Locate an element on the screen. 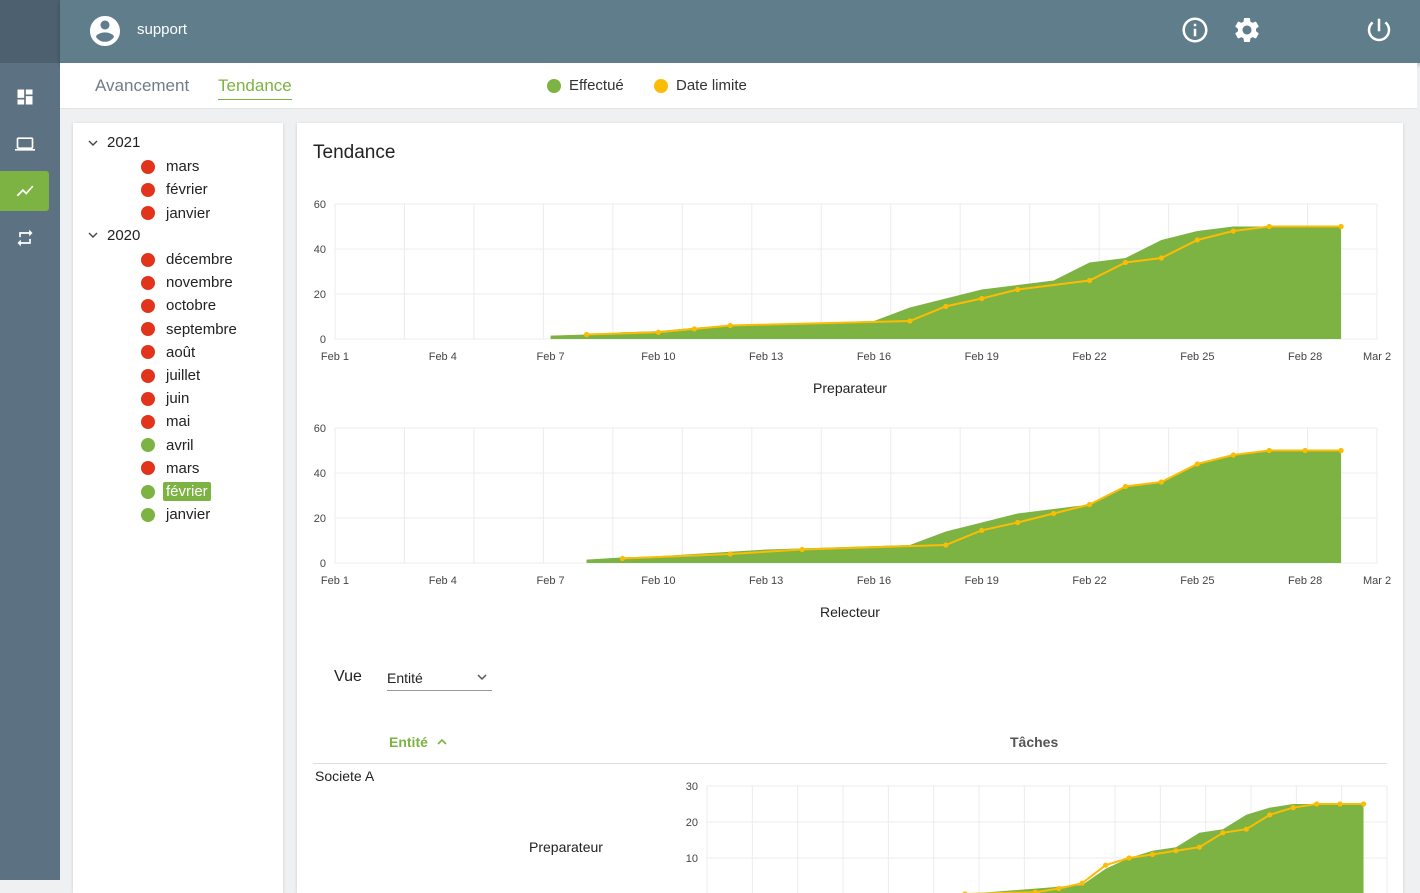 This screenshot has height=893, width=1420. tree-month-label: novembre is located at coordinates (199, 283).